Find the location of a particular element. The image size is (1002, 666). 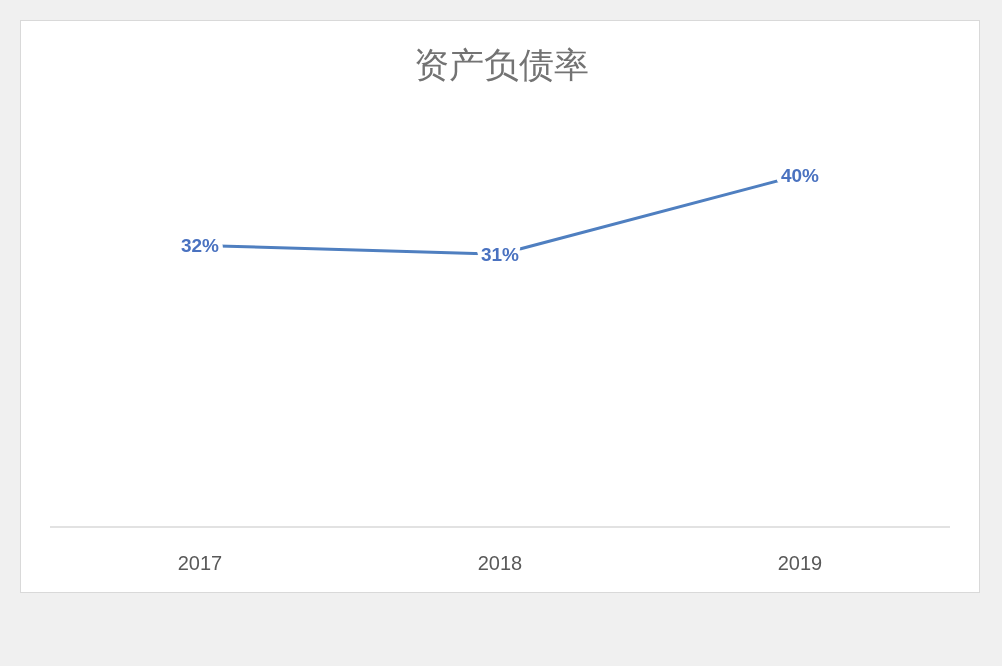

x-tick-label: 2017 is located at coordinates (200, 563).